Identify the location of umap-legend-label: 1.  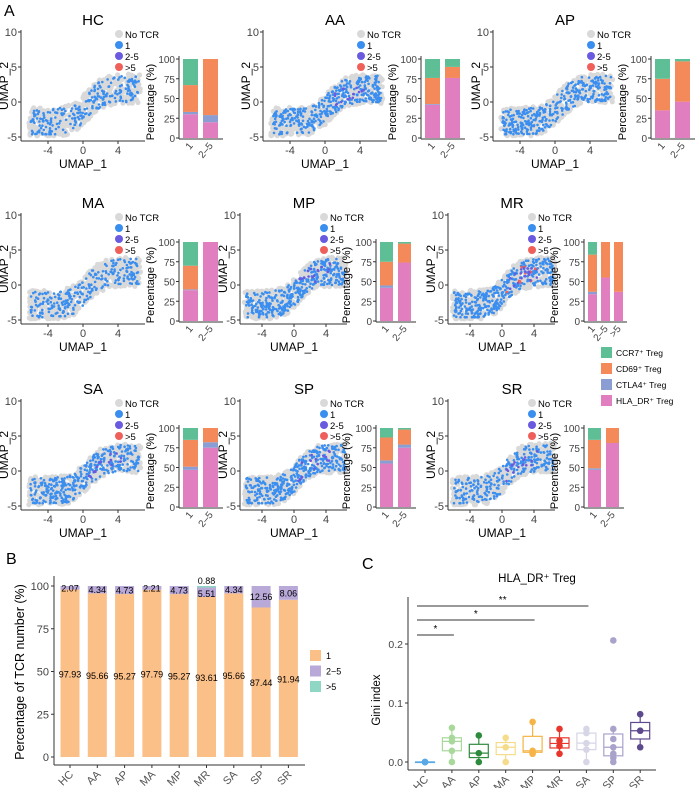
(540, 229).